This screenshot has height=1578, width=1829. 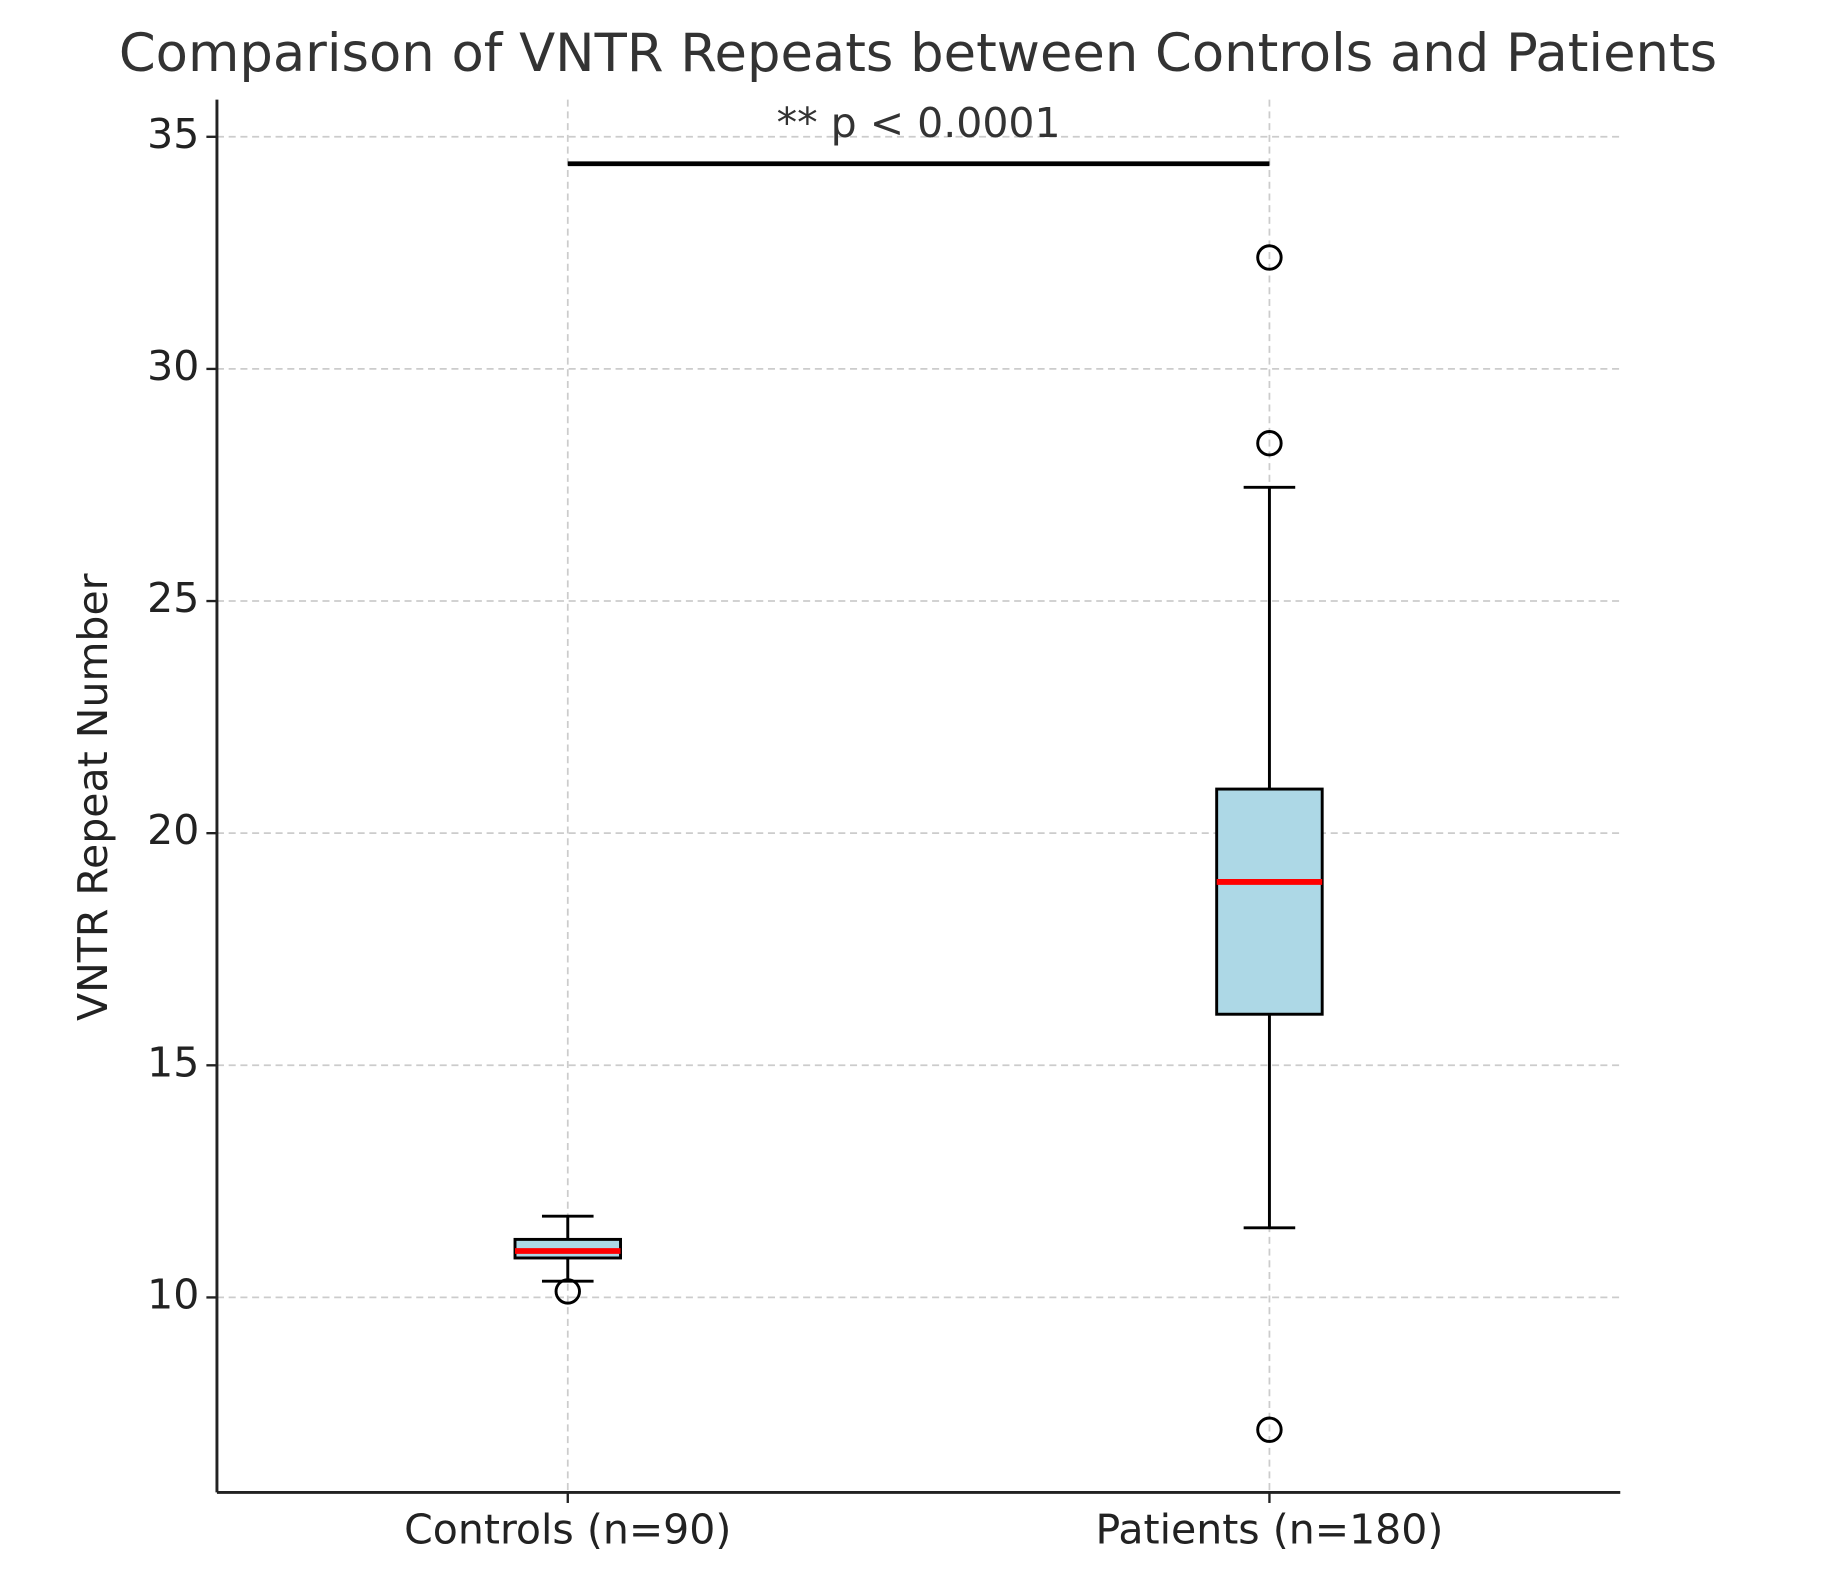 I want to click on y-tick-label: 15, so click(x=173, y=1062).